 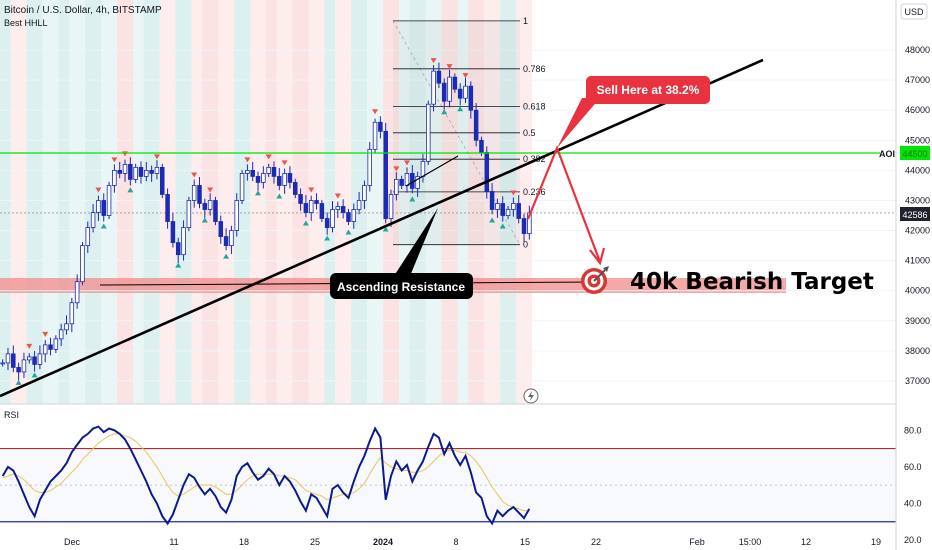 I want to click on price-tick-label: 44000, so click(x=917, y=170).